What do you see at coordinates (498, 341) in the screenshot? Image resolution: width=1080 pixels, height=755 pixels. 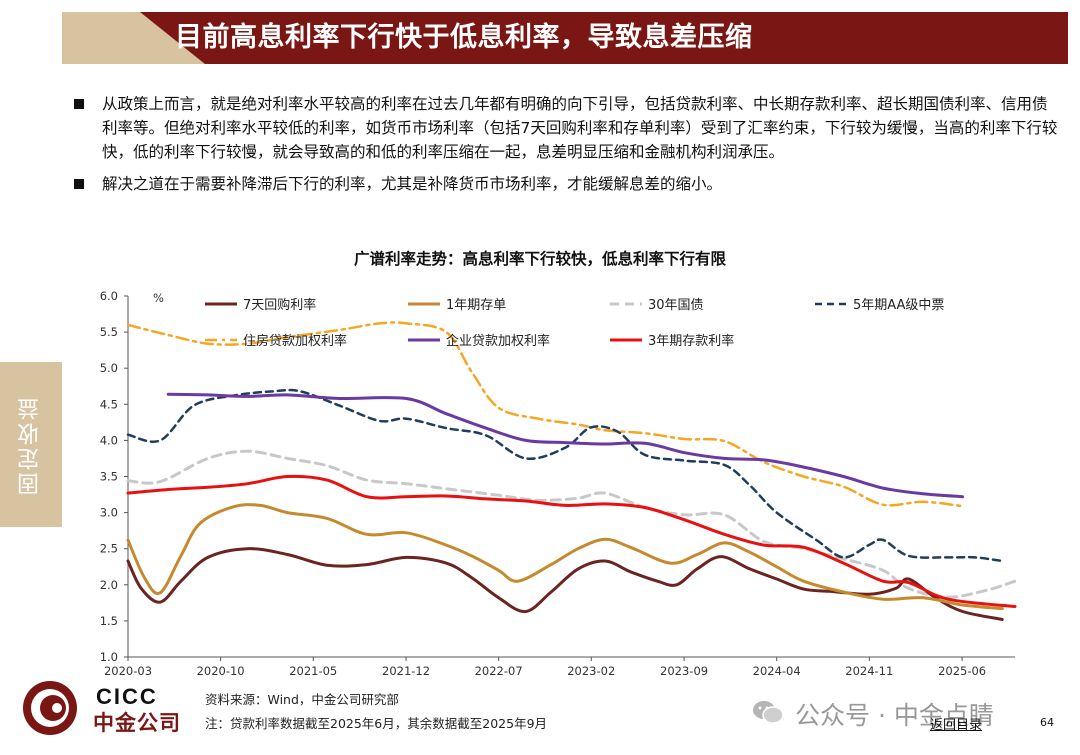 I see `legend-label-6: 企业贷款加权利率` at bounding box center [498, 341].